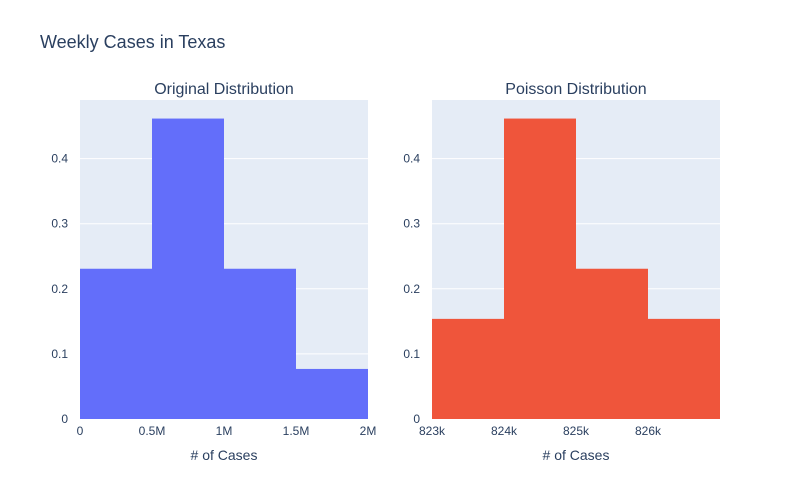 This screenshot has width=800, height=500. What do you see at coordinates (368, 431) in the screenshot?
I see `x-tick-label: 2M` at bounding box center [368, 431].